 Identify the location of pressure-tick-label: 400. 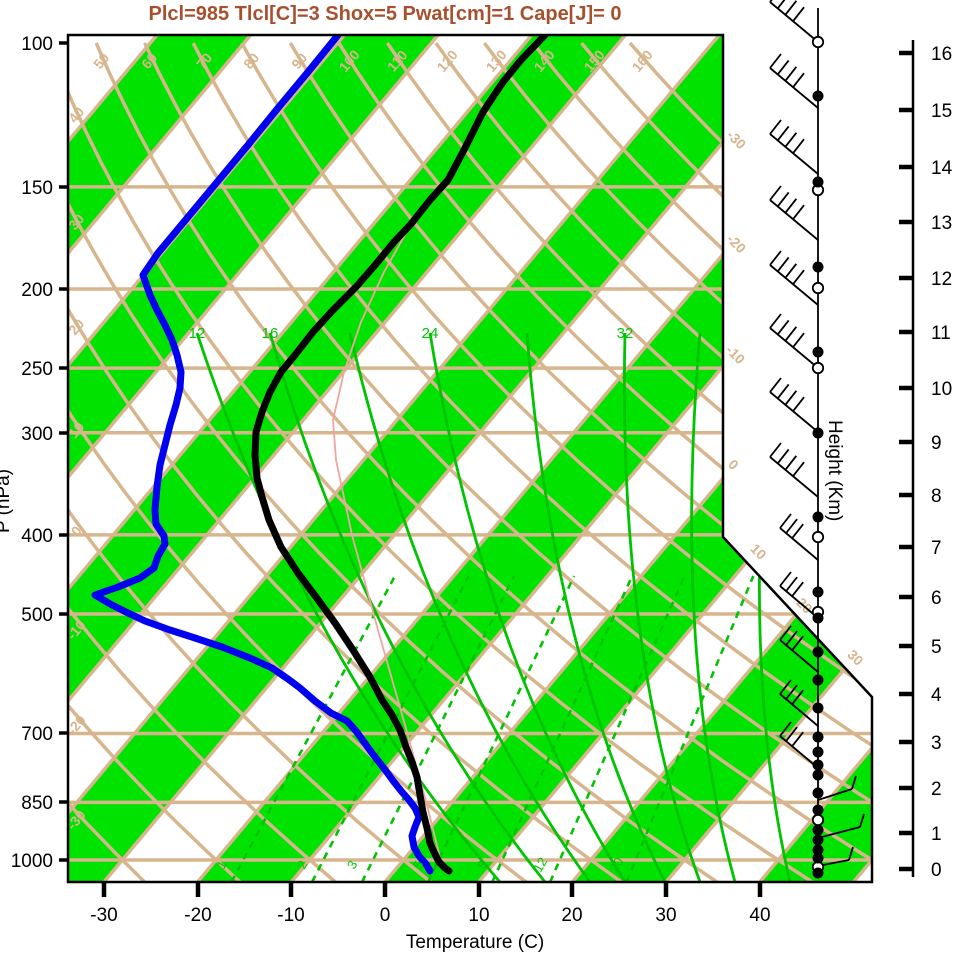
(37, 536).